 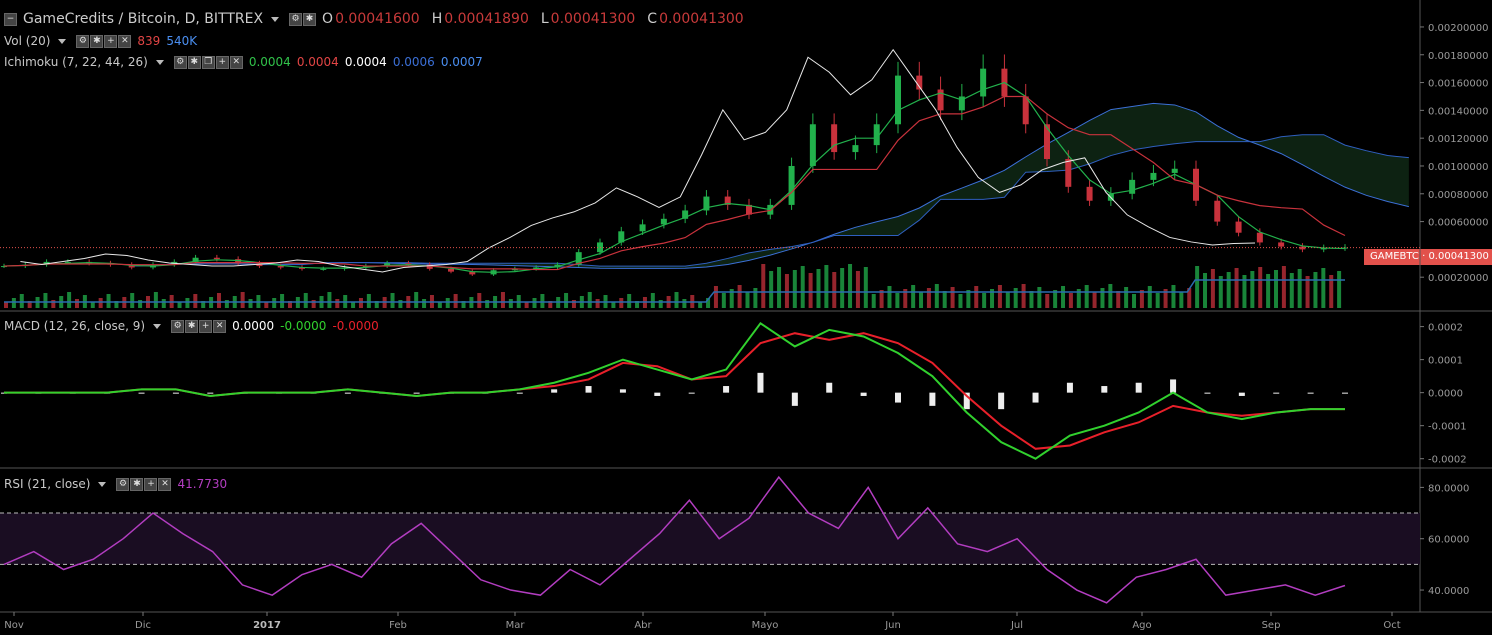 What do you see at coordinates (643, 625) in the screenshot?
I see `time-axis-label: Abr` at bounding box center [643, 625].